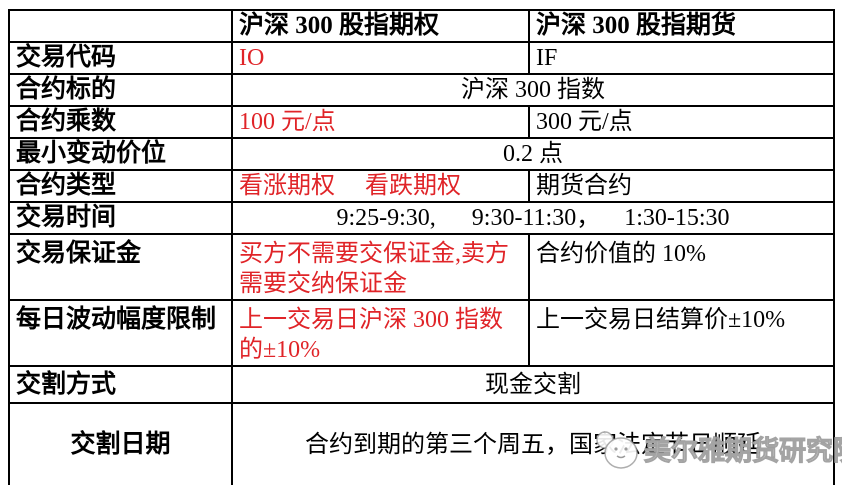  I want to click on value-future-daily-limit: 上一交易日结算价±10%, so click(681, 333).